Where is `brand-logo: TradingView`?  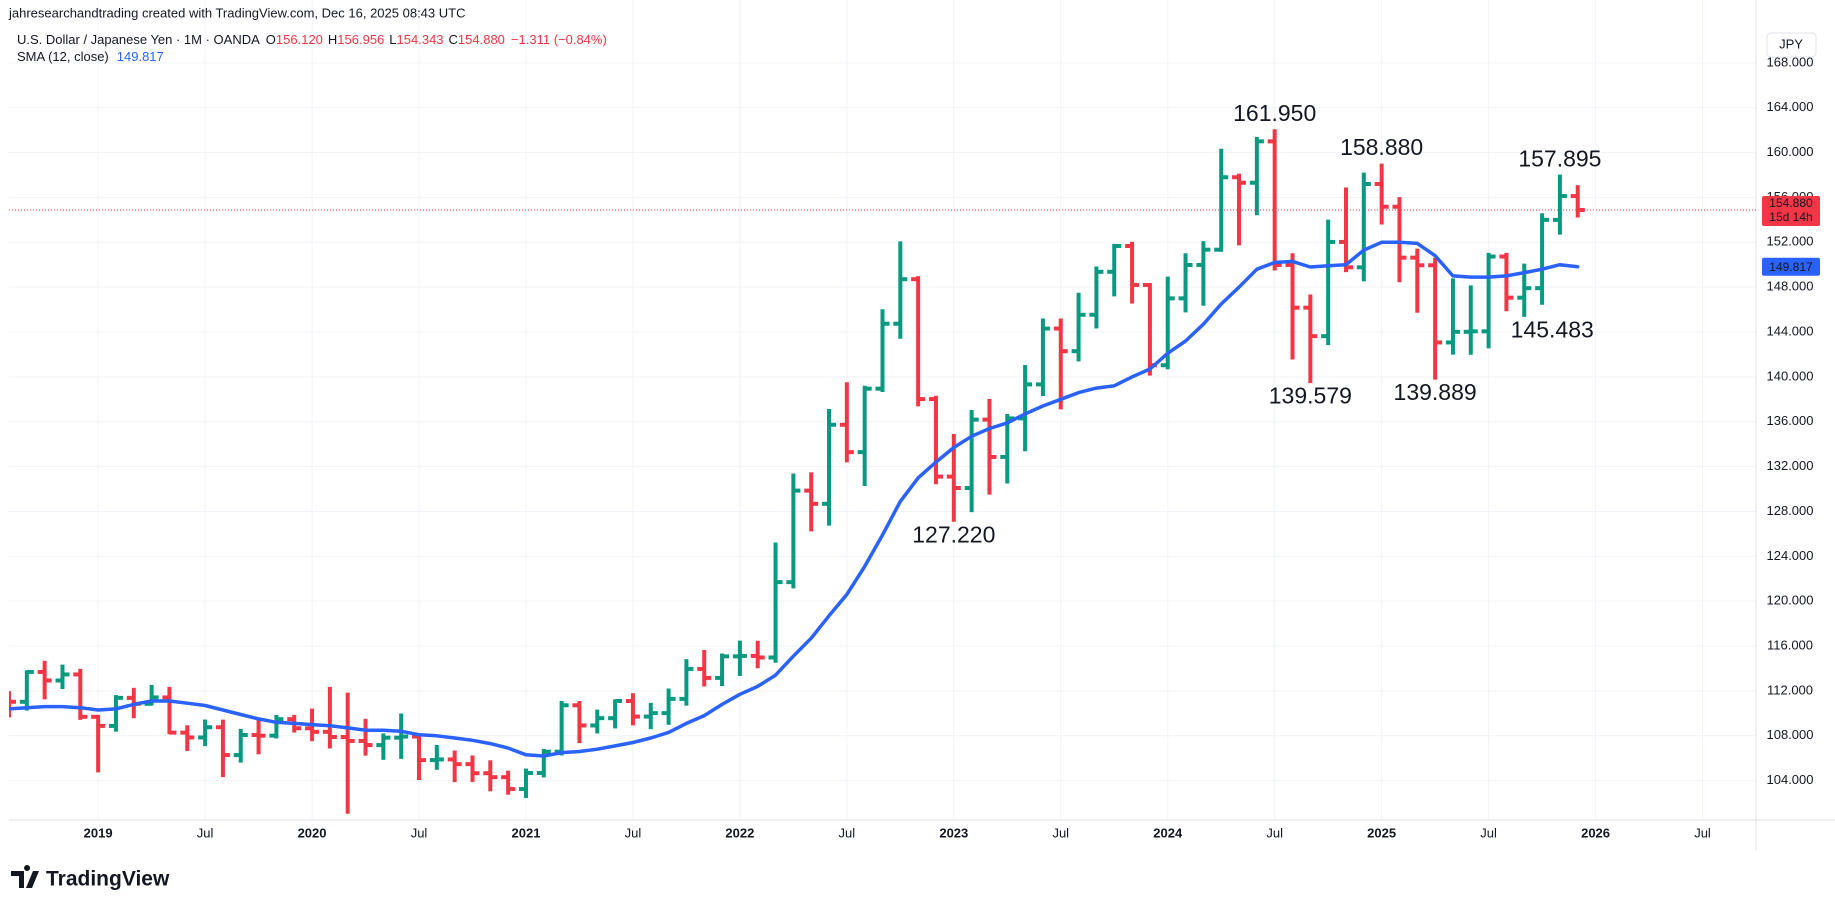
brand-logo: TradingView is located at coordinates (90, 878).